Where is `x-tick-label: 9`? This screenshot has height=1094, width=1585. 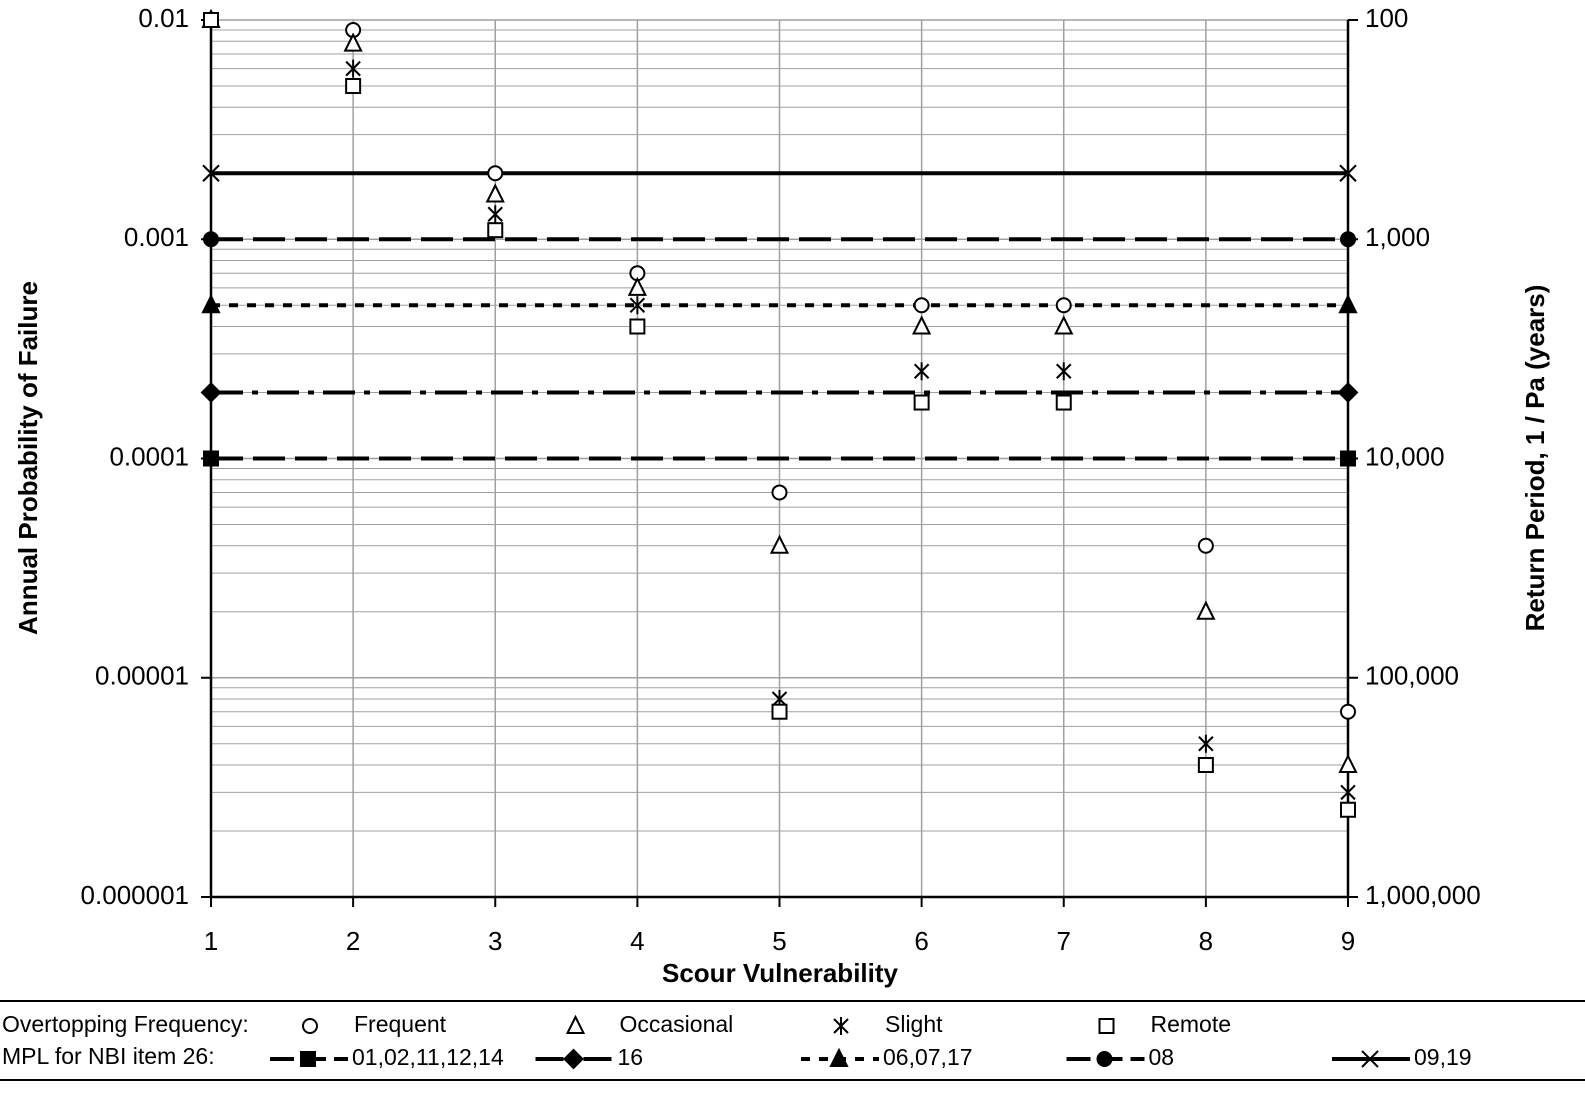
x-tick-label: 9 is located at coordinates (1348, 941).